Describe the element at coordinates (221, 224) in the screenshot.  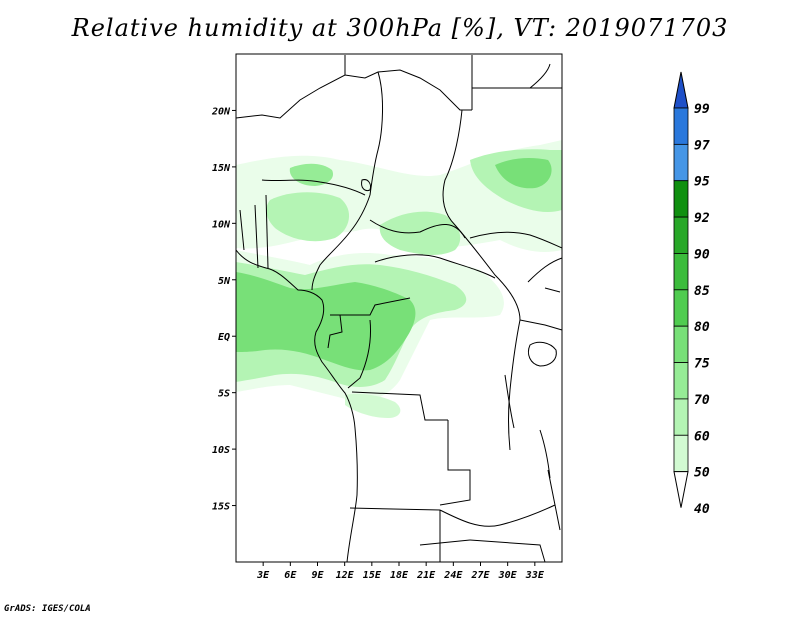
I see `lat-tick-label: 10N` at that location.